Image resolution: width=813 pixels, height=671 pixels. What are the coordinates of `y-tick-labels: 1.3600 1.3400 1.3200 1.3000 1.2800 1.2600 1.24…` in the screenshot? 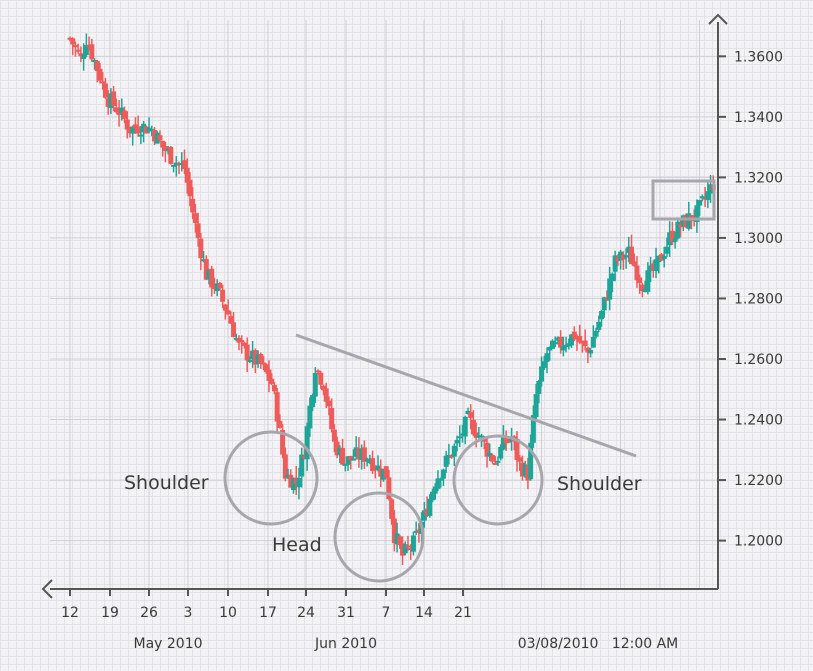 It's located at (750, 299).